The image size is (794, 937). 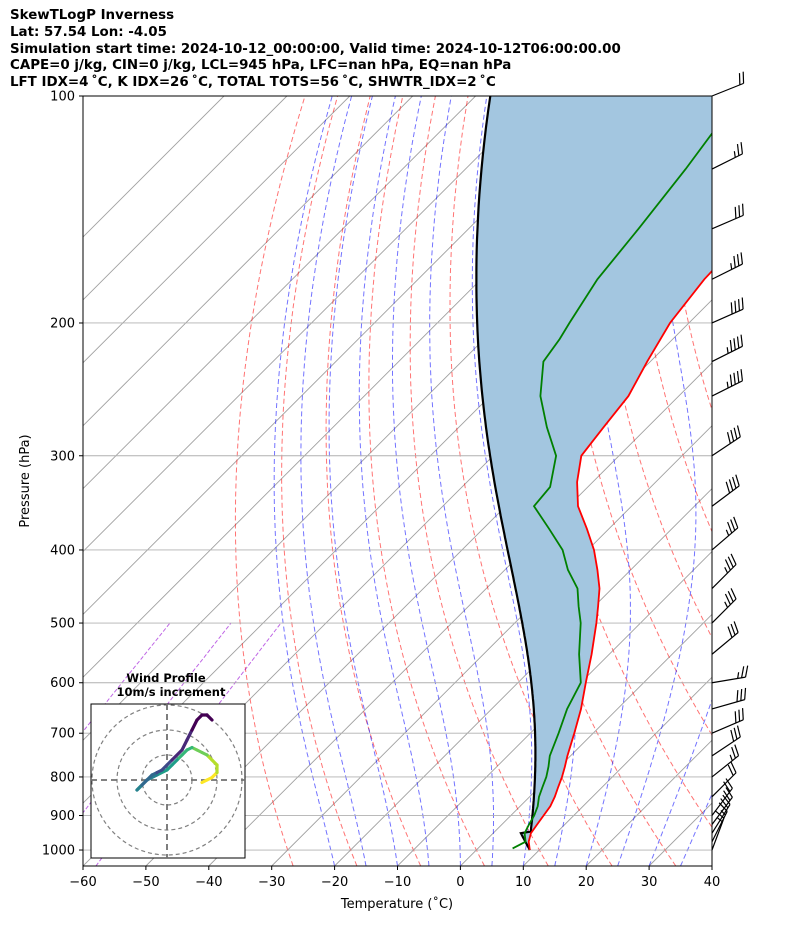 What do you see at coordinates (586, 882) in the screenshot?
I see `x-tick-label: 20` at bounding box center [586, 882].